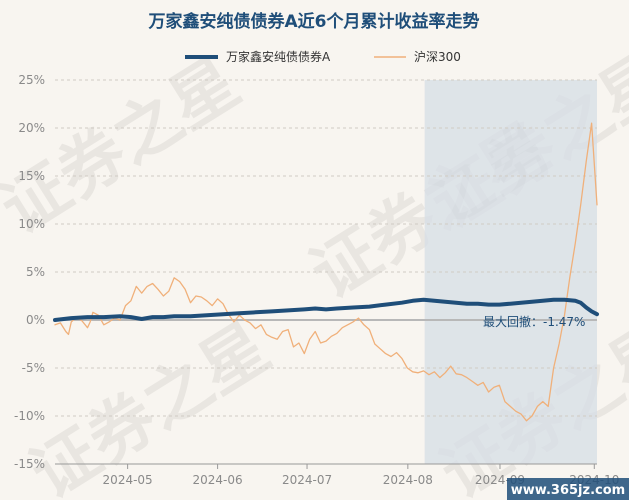 The width and height of the screenshot is (629, 500). I want to click on y-tick-label: -15%, so click(29, 464).